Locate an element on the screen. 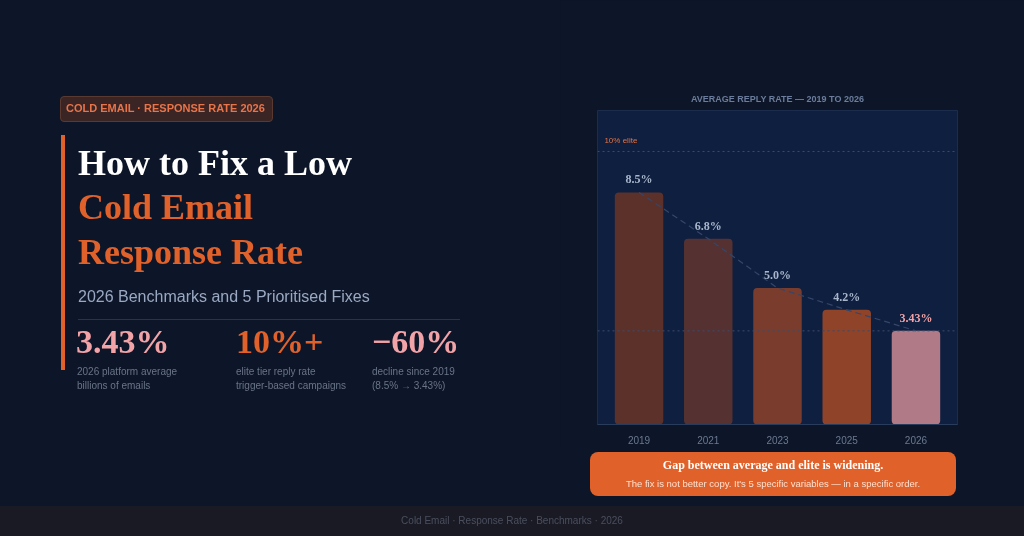 This screenshot has height=536, width=1024. text: (8.5% → 3.43%) is located at coordinates (409, 386).